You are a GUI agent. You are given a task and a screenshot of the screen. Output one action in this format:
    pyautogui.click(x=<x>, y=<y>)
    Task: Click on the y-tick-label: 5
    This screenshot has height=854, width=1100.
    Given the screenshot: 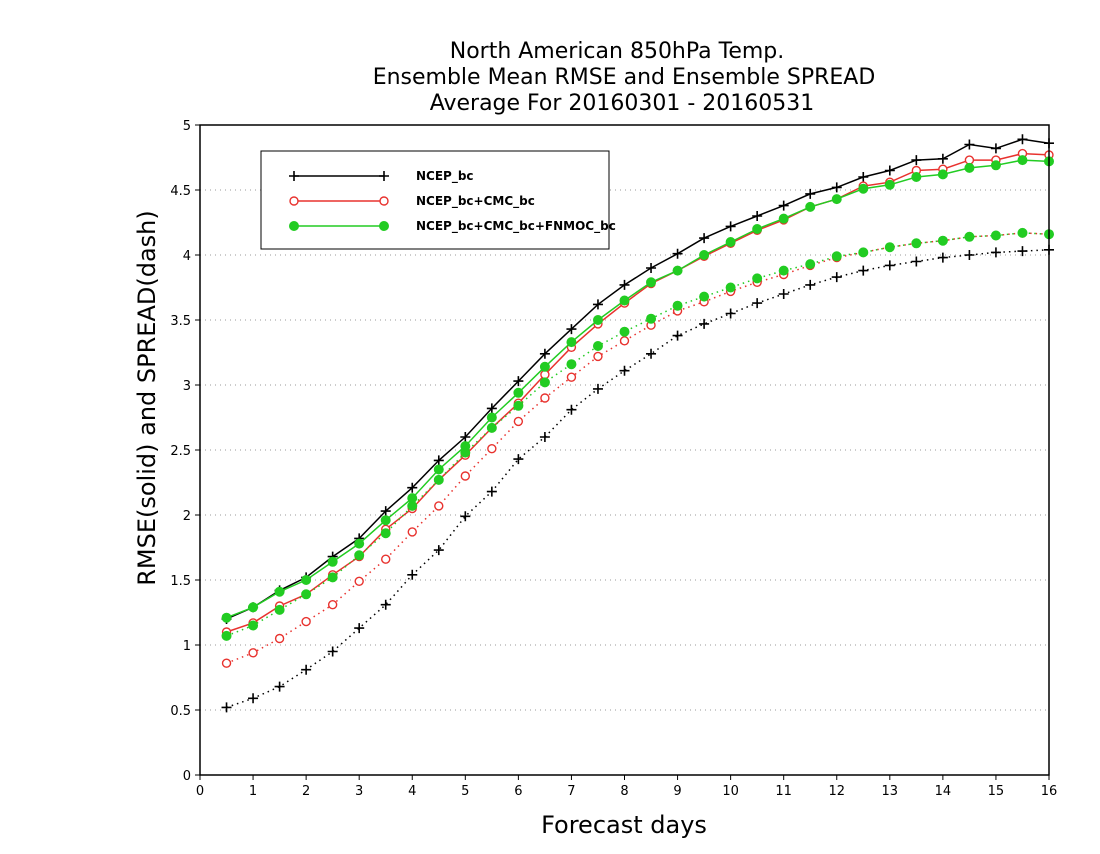 What is the action you would take?
    pyautogui.click(x=187, y=126)
    